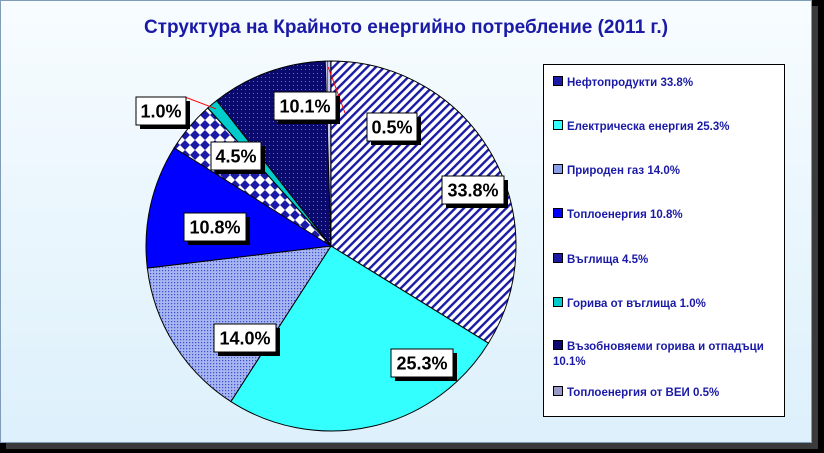  I want to click on data-label-text: 25.3%, so click(421, 364).